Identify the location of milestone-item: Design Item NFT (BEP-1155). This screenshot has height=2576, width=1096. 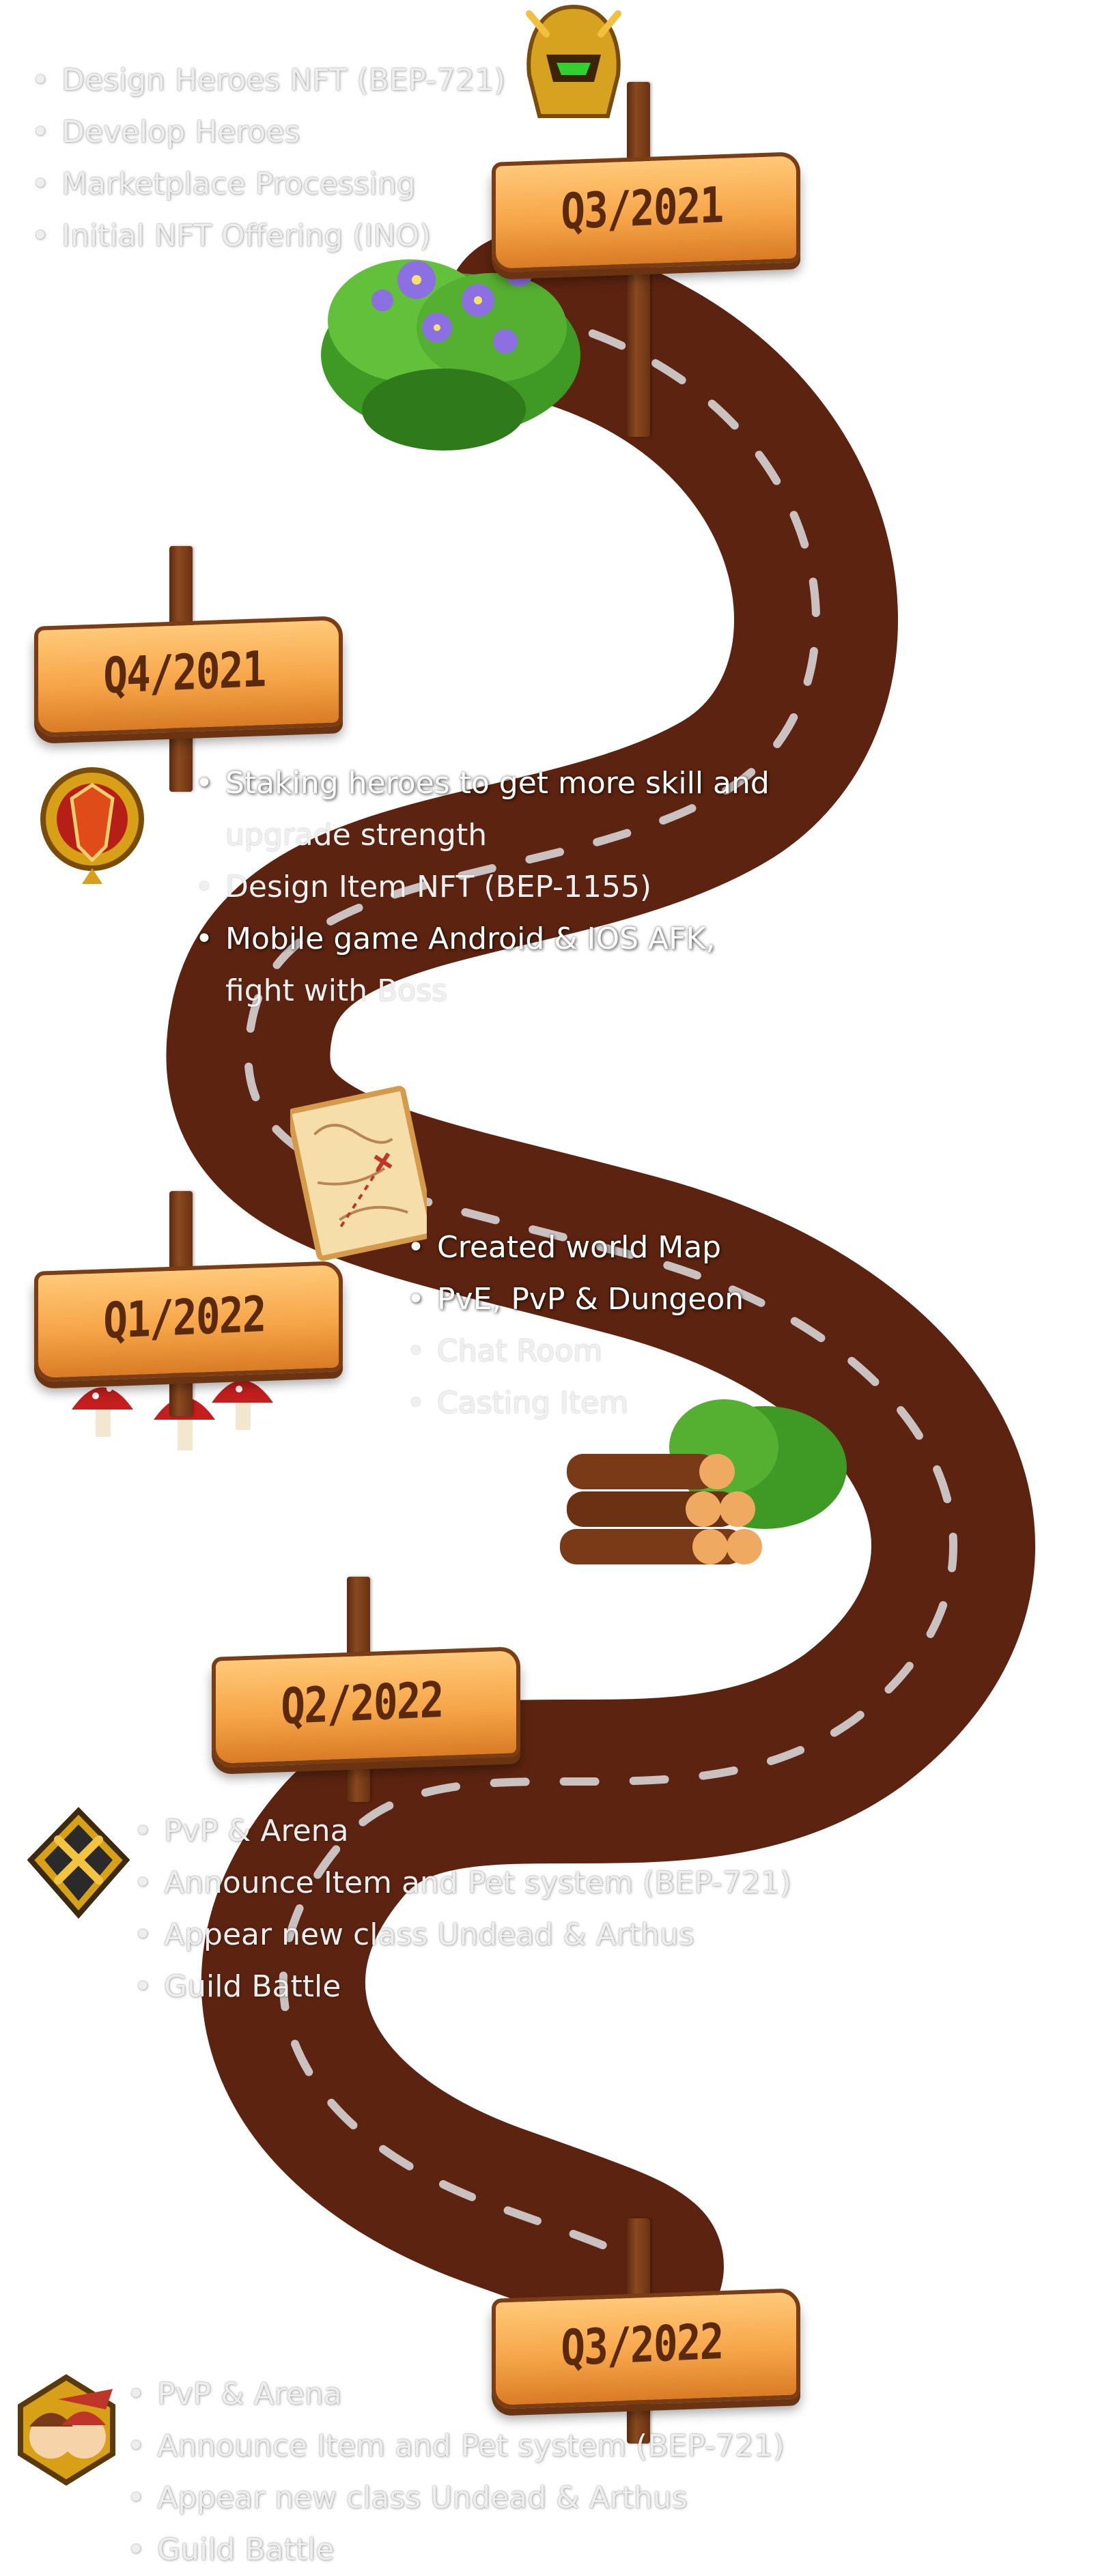
(480, 887).